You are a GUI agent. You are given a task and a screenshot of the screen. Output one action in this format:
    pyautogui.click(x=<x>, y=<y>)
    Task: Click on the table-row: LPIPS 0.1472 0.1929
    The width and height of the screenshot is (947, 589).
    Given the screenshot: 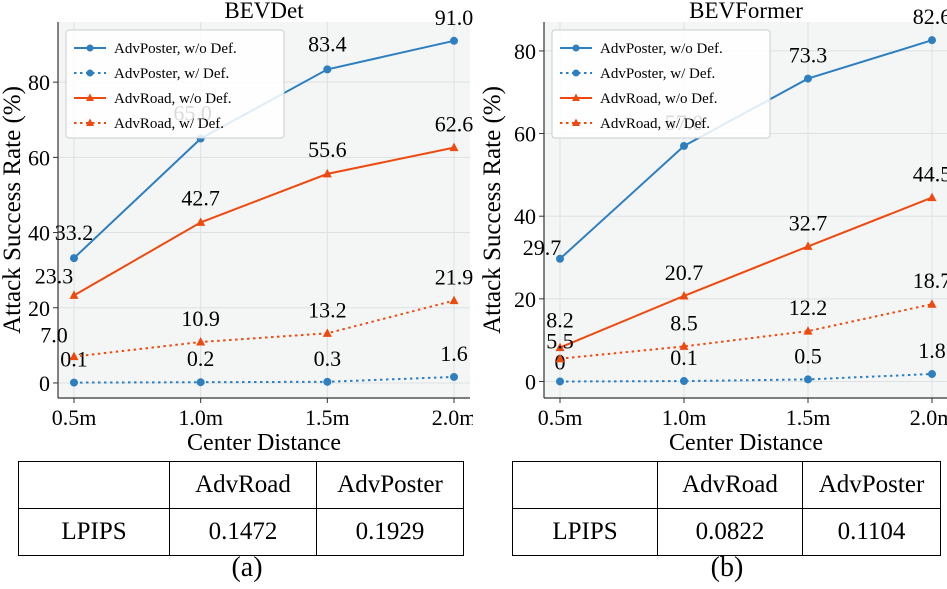 What is the action you would take?
    pyautogui.click(x=241, y=532)
    